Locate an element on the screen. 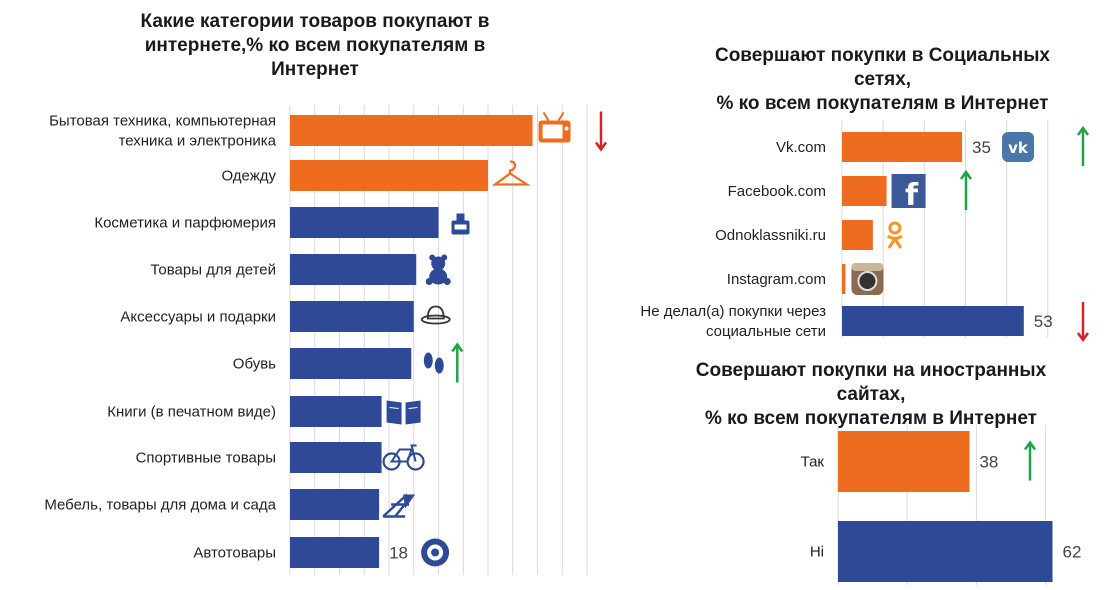 The image size is (1111, 590). category-label: Обувь is located at coordinates (254, 364).